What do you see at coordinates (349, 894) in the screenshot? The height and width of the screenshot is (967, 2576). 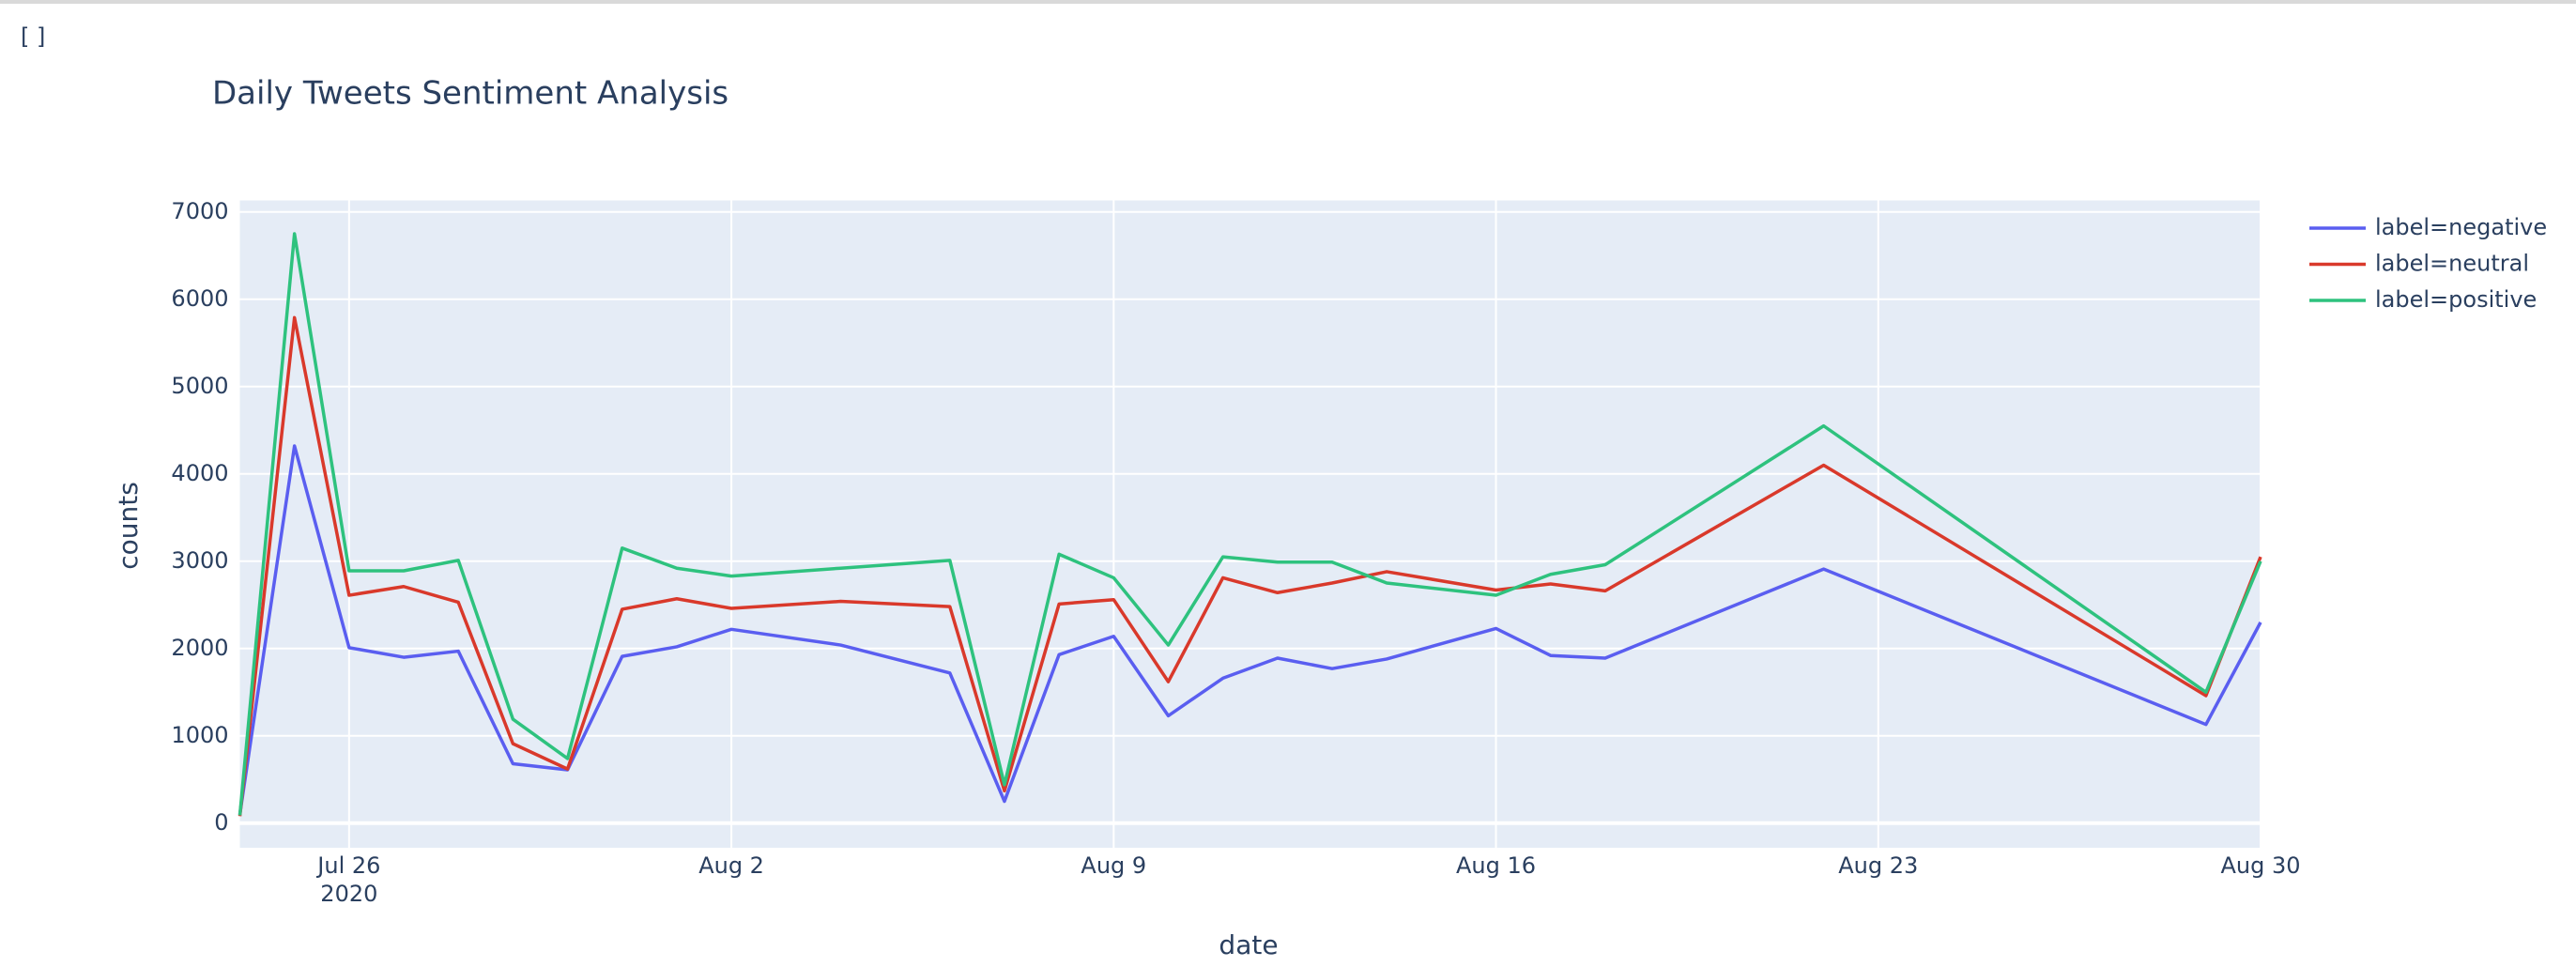 I see `x-year-label: 2020` at bounding box center [349, 894].